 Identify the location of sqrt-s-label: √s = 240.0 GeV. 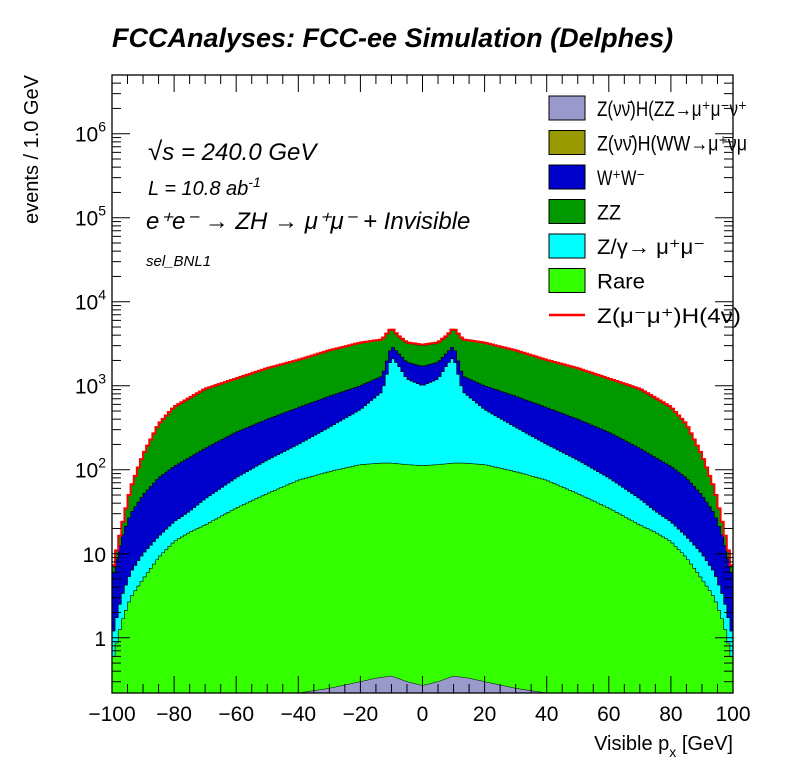
(233, 151).